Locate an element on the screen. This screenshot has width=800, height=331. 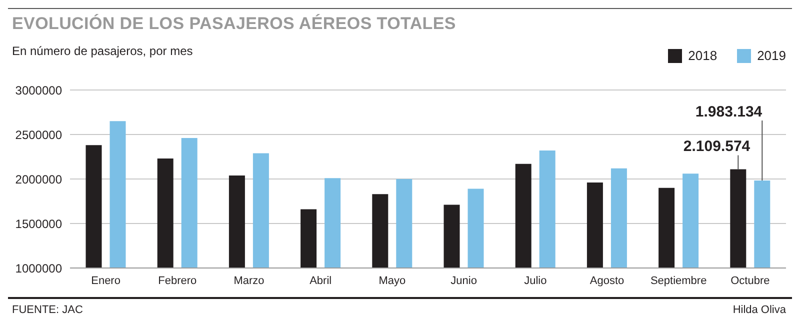
x-tick-label: Mayo is located at coordinates (392, 280).